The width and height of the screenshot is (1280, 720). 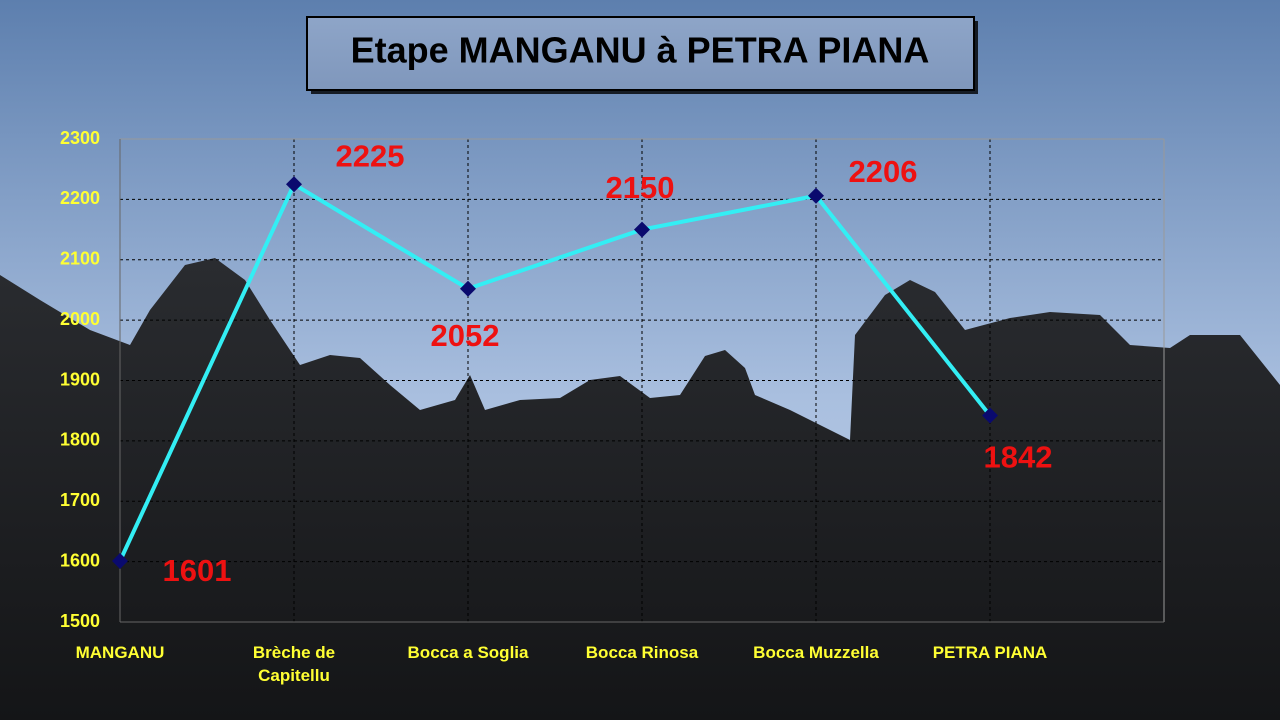 What do you see at coordinates (80, 500) in the screenshot?
I see `y-tick-label: 1700` at bounding box center [80, 500].